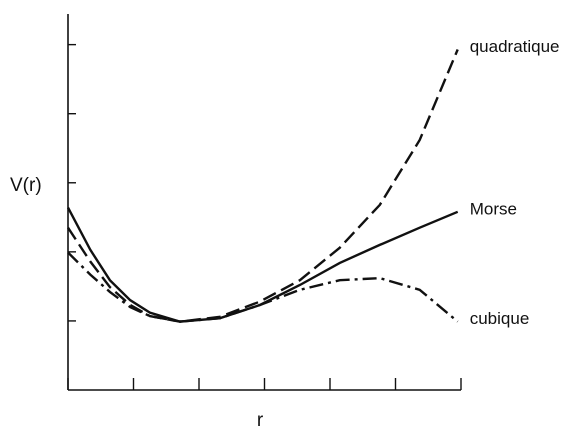 The height and width of the screenshot is (430, 584). I want to click on y-axis-label: V(r), so click(26, 185).